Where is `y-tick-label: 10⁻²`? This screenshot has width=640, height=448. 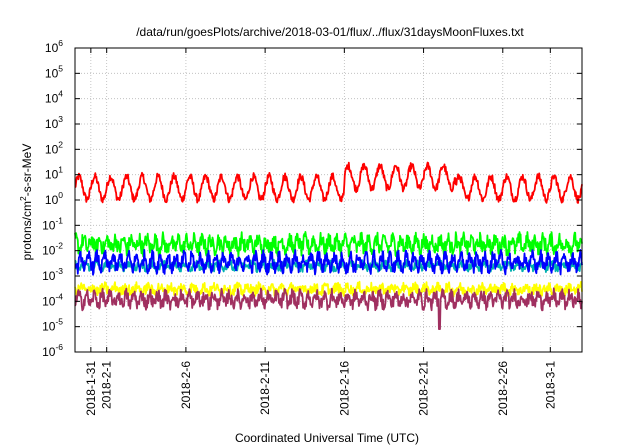 y-tick-label: 10⁻² is located at coordinates (52, 249).